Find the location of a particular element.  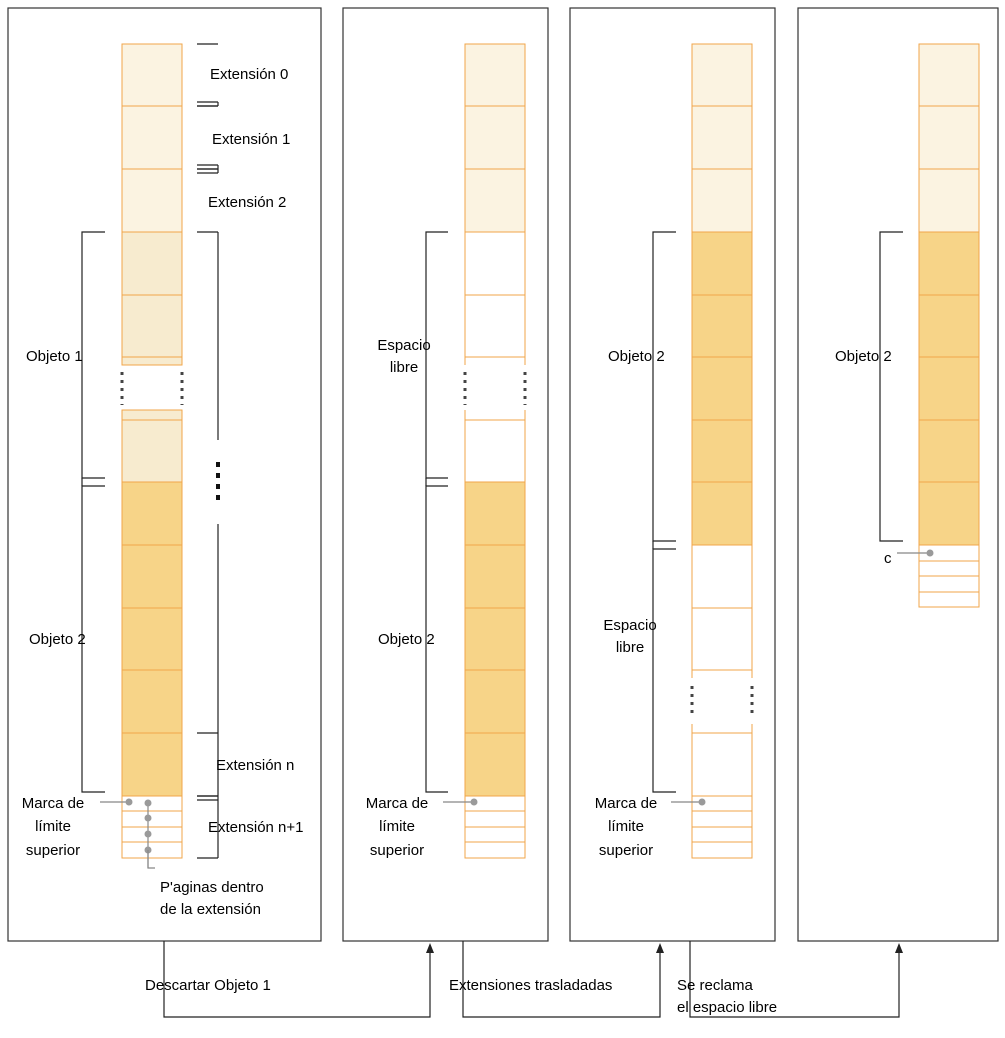

panel-3-brackets is located at coordinates (664, 512).